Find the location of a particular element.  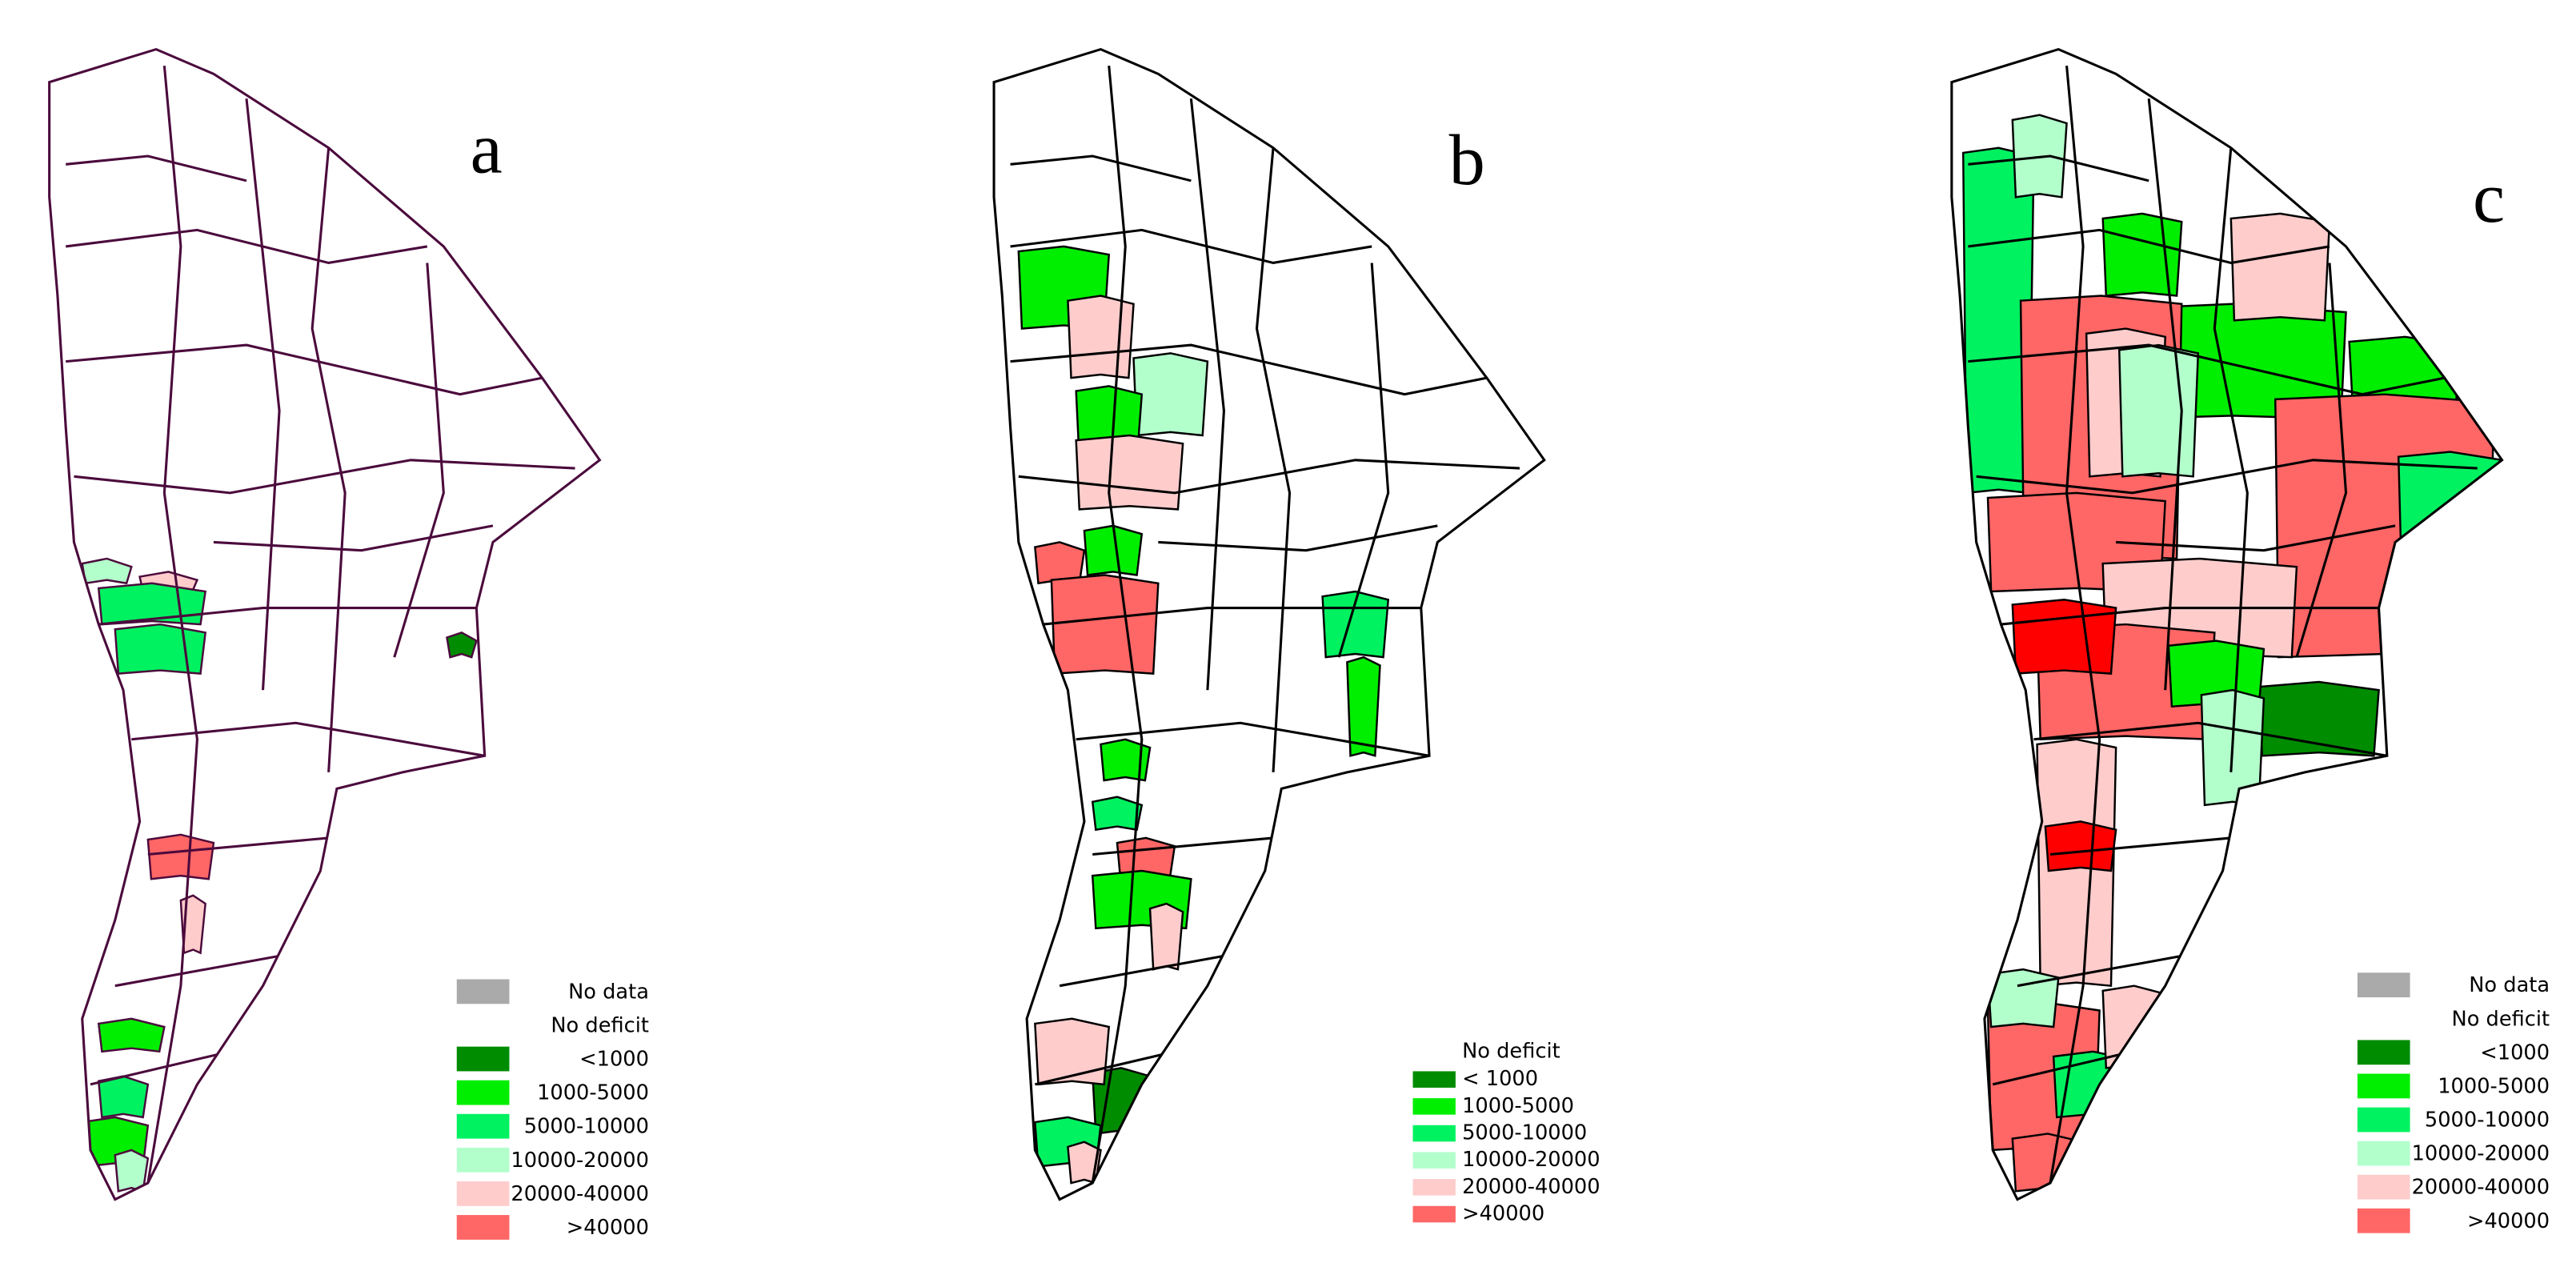

legend-label: No data is located at coordinates (608, 992).